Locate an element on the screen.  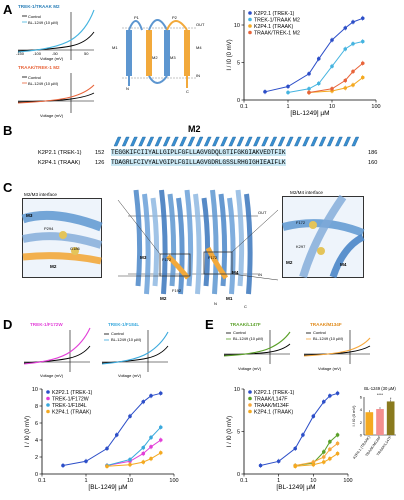
legend-label: K2P2.1 (TREK-1) is located at coordinates (72, 393).